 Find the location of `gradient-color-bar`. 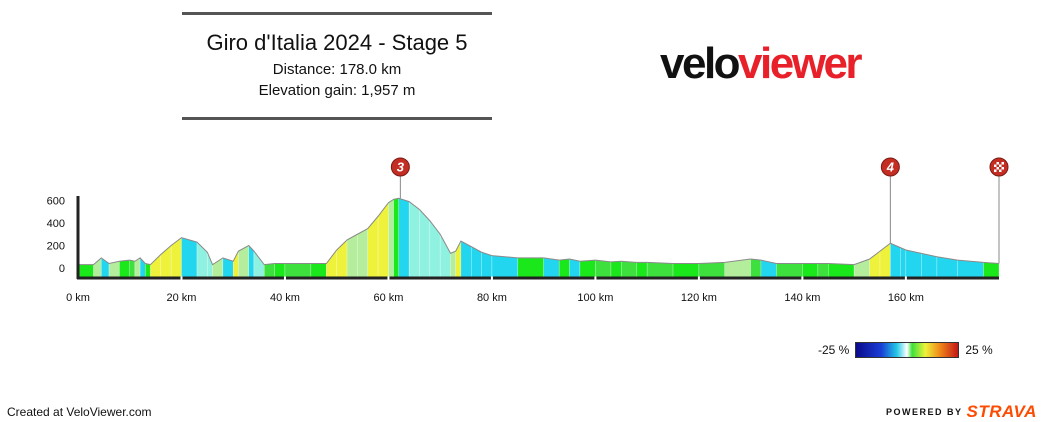

gradient-color-bar is located at coordinates (907, 349).